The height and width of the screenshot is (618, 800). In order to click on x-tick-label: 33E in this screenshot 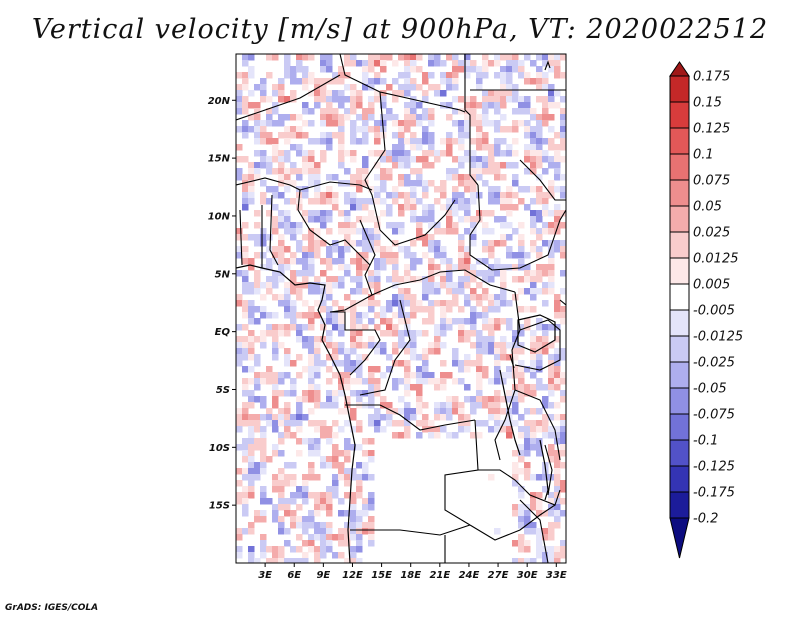, I will do `click(556, 575)`.